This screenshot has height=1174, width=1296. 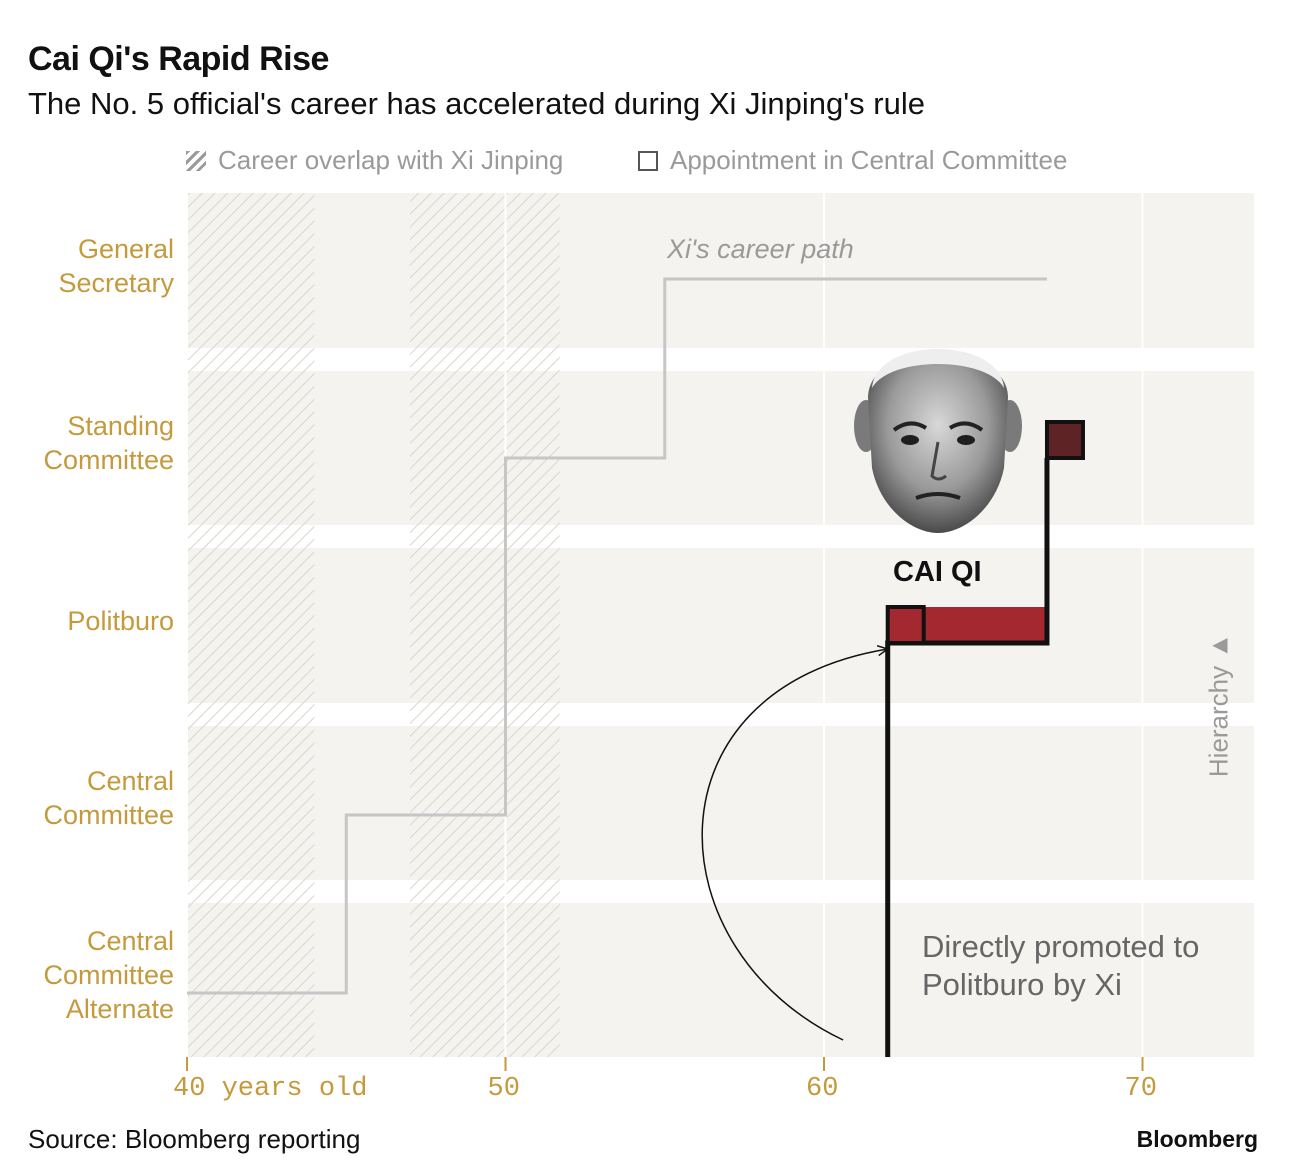 I want to click on legend-overlap: Career overlap with Xi Jinping, so click(x=374, y=160).